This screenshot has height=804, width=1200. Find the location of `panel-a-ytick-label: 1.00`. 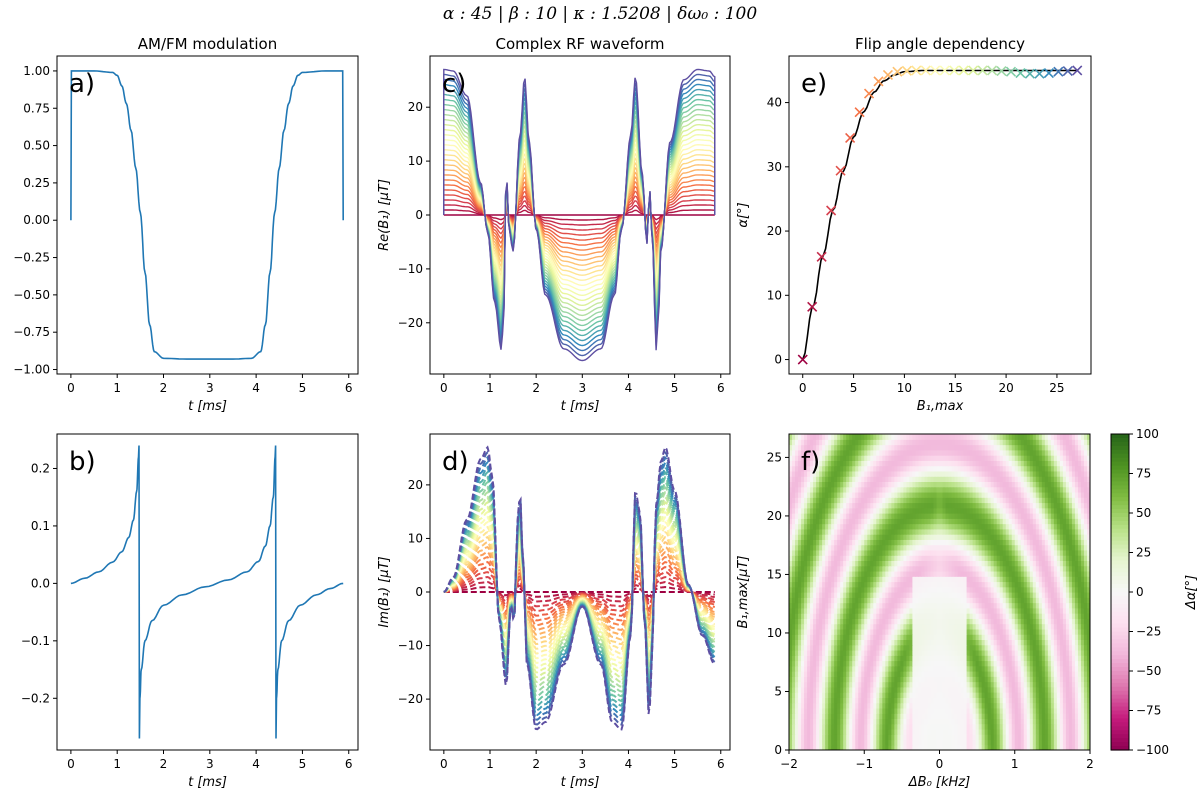

panel-a-ytick-label: 1.00 is located at coordinates (36, 71).